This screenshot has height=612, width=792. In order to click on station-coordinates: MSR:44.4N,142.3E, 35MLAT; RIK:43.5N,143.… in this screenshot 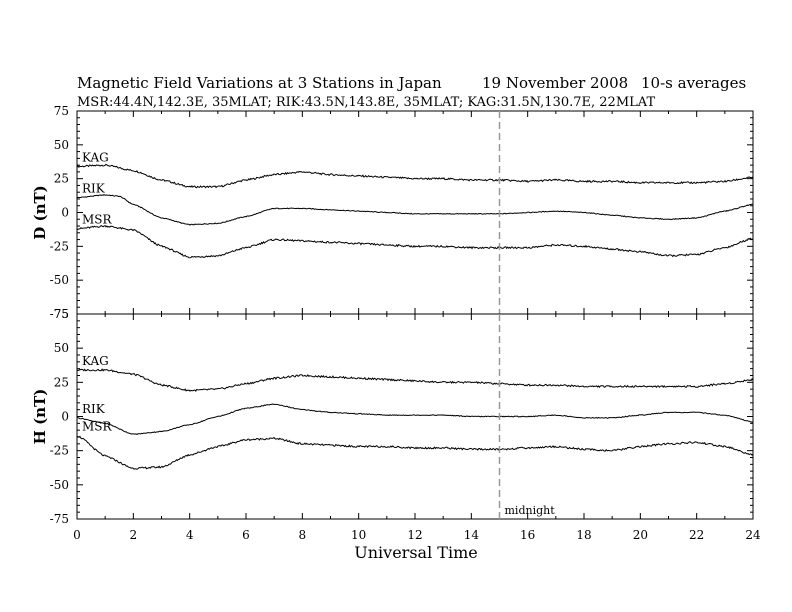, I will do `click(366, 102)`.